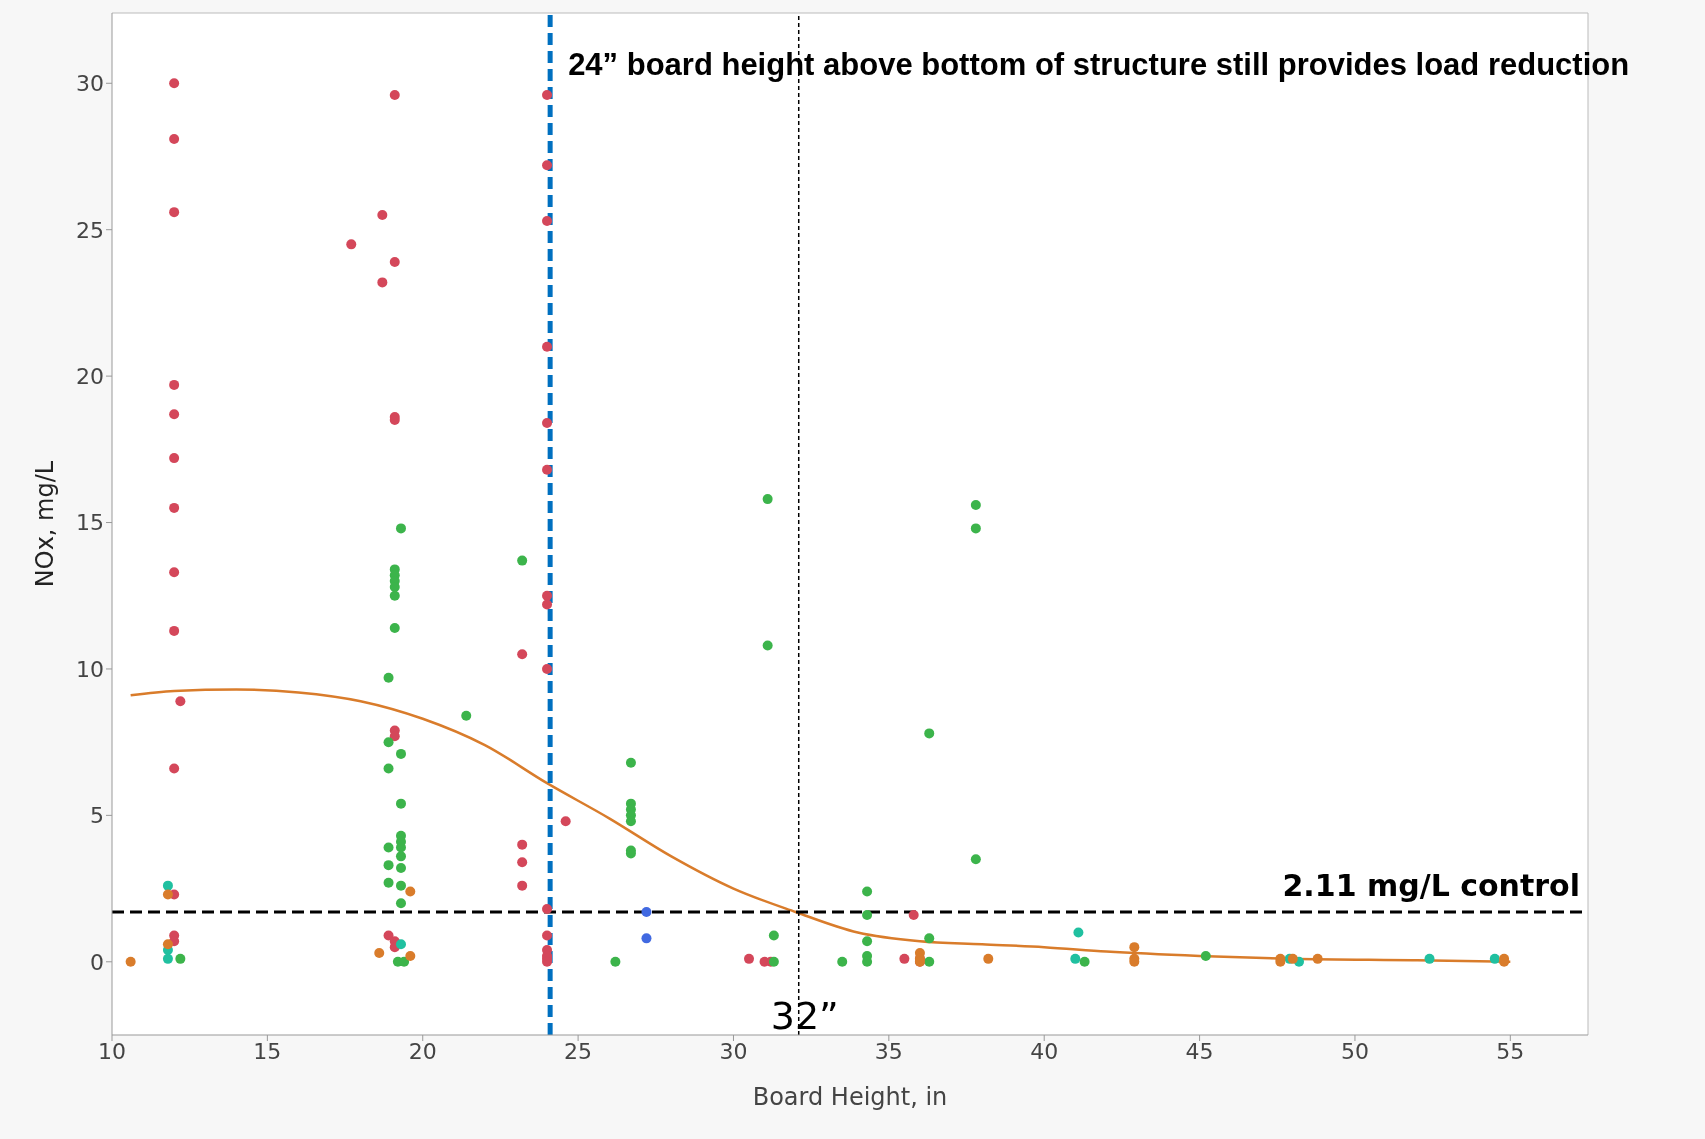 Image resolution: width=1705 pixels, height=1139 pixels. What do you see at coordinates (1354, 1051) in the screenshot?
I see `x-tick-label: 50` at bounding box center [1354, 1051].